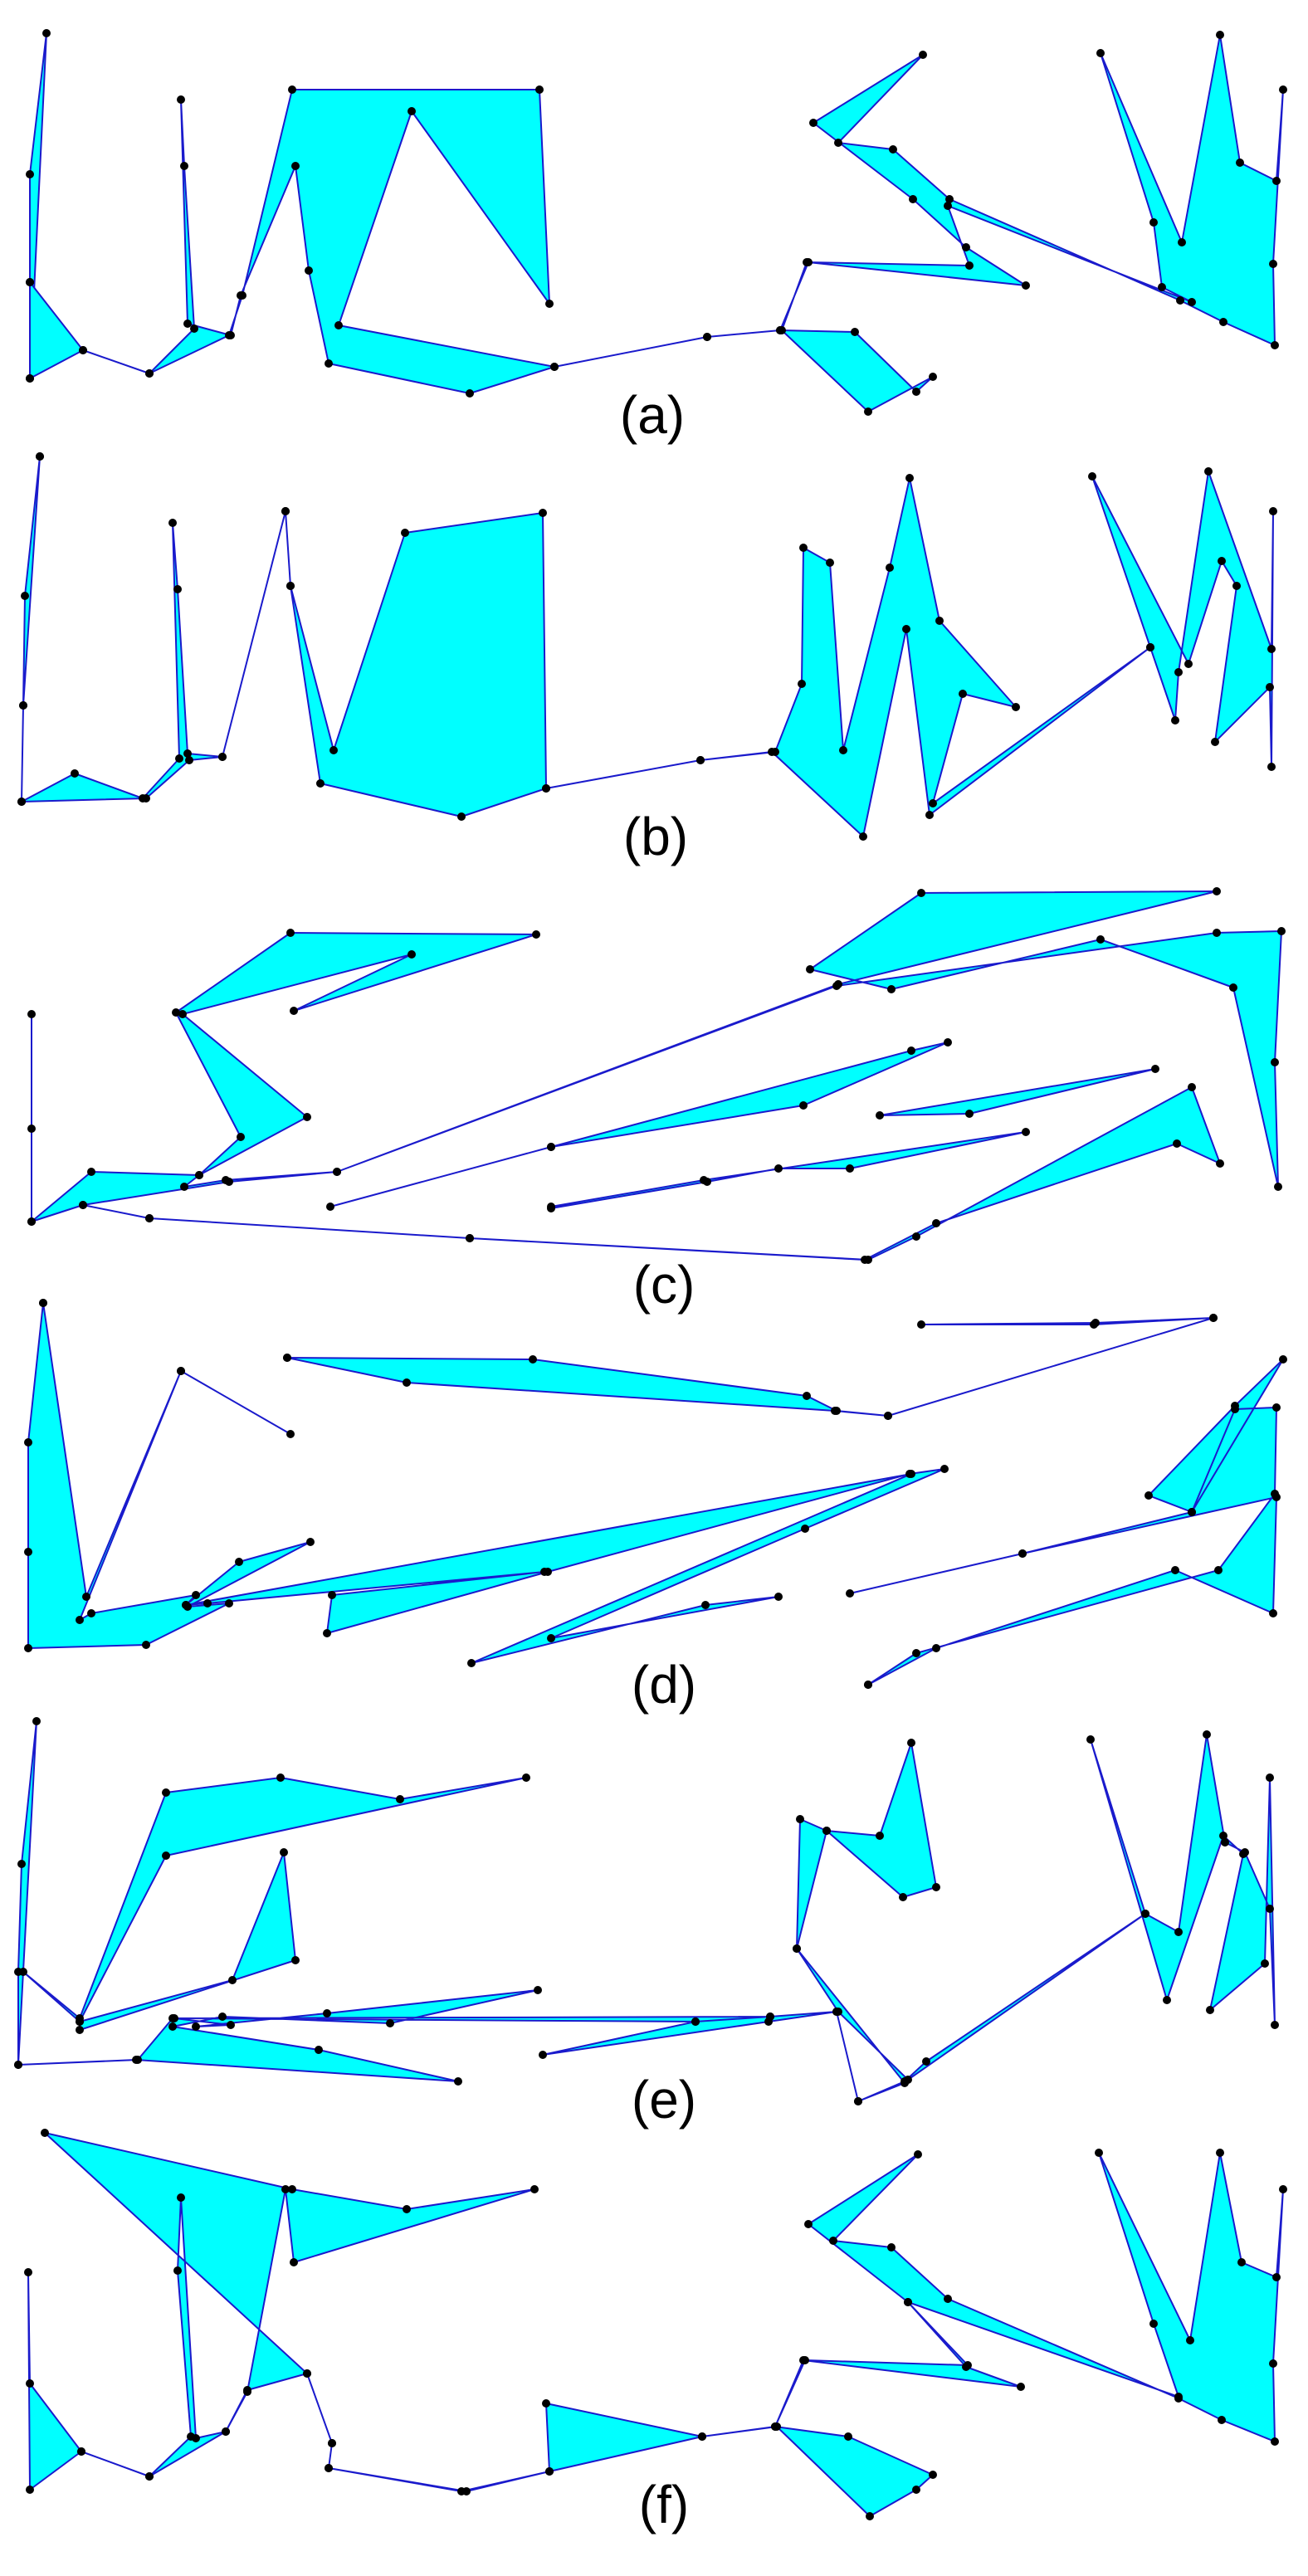  I want to click on panel-d-label: (d), so click(664, 1685).